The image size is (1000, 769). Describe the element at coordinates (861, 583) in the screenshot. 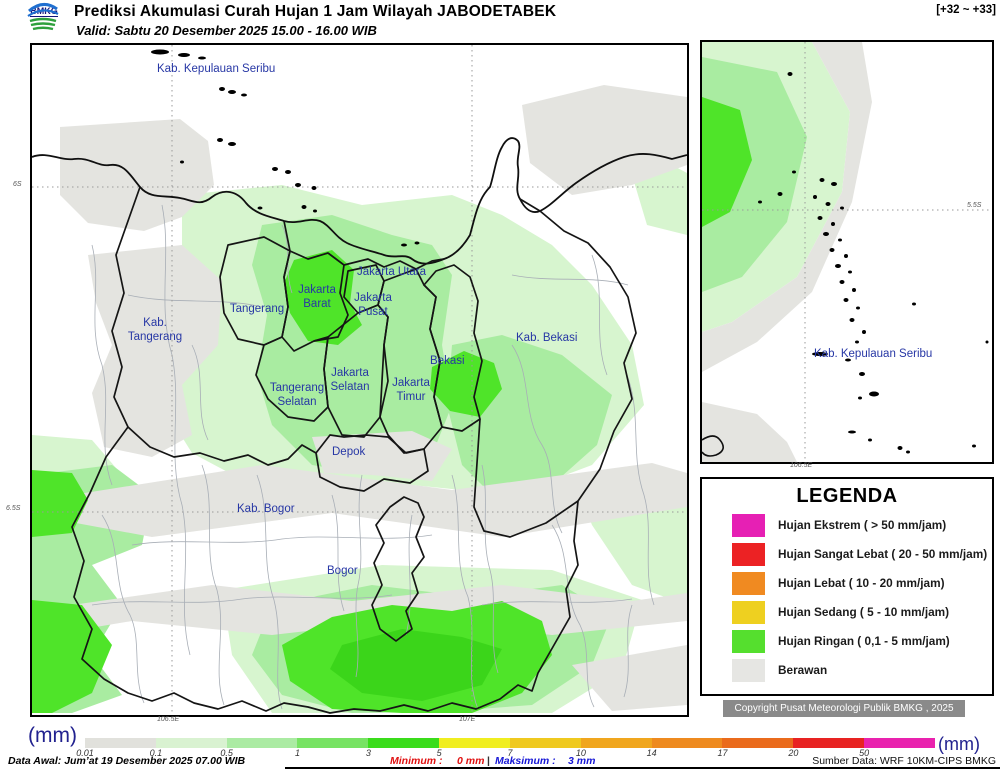

I see `legend-label-lebat: Hujan Lebat ( 10 - 20 mm/jam)` at that location.